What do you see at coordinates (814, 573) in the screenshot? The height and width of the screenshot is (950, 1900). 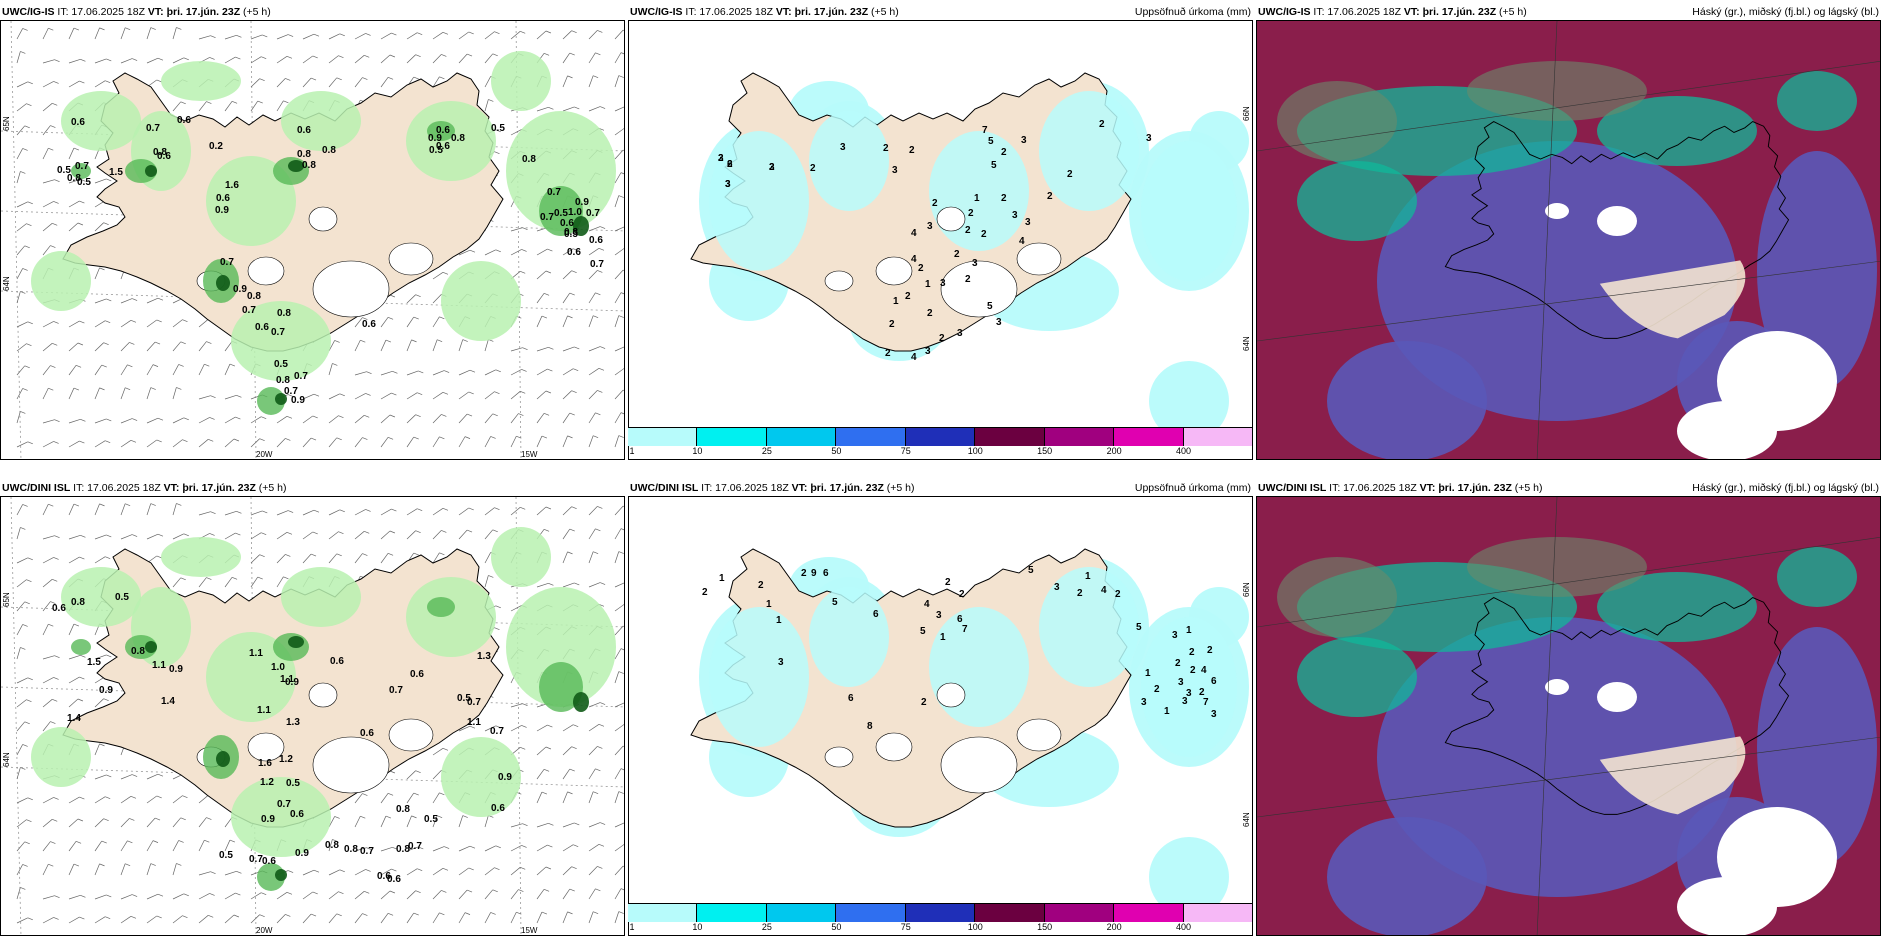 I see `precip-accum-label: 9` at bounding box center [814, 573].